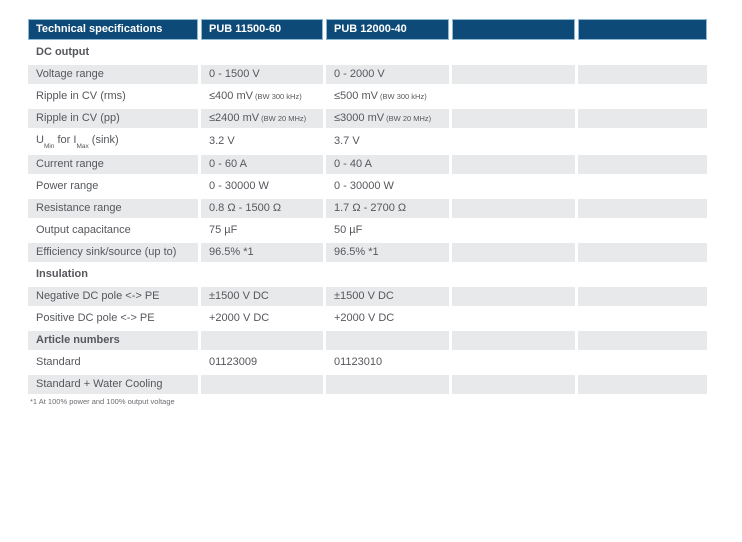 This screenshot has width=742, height=542. I want to click on spec-label: Current range, so click(113, 165).